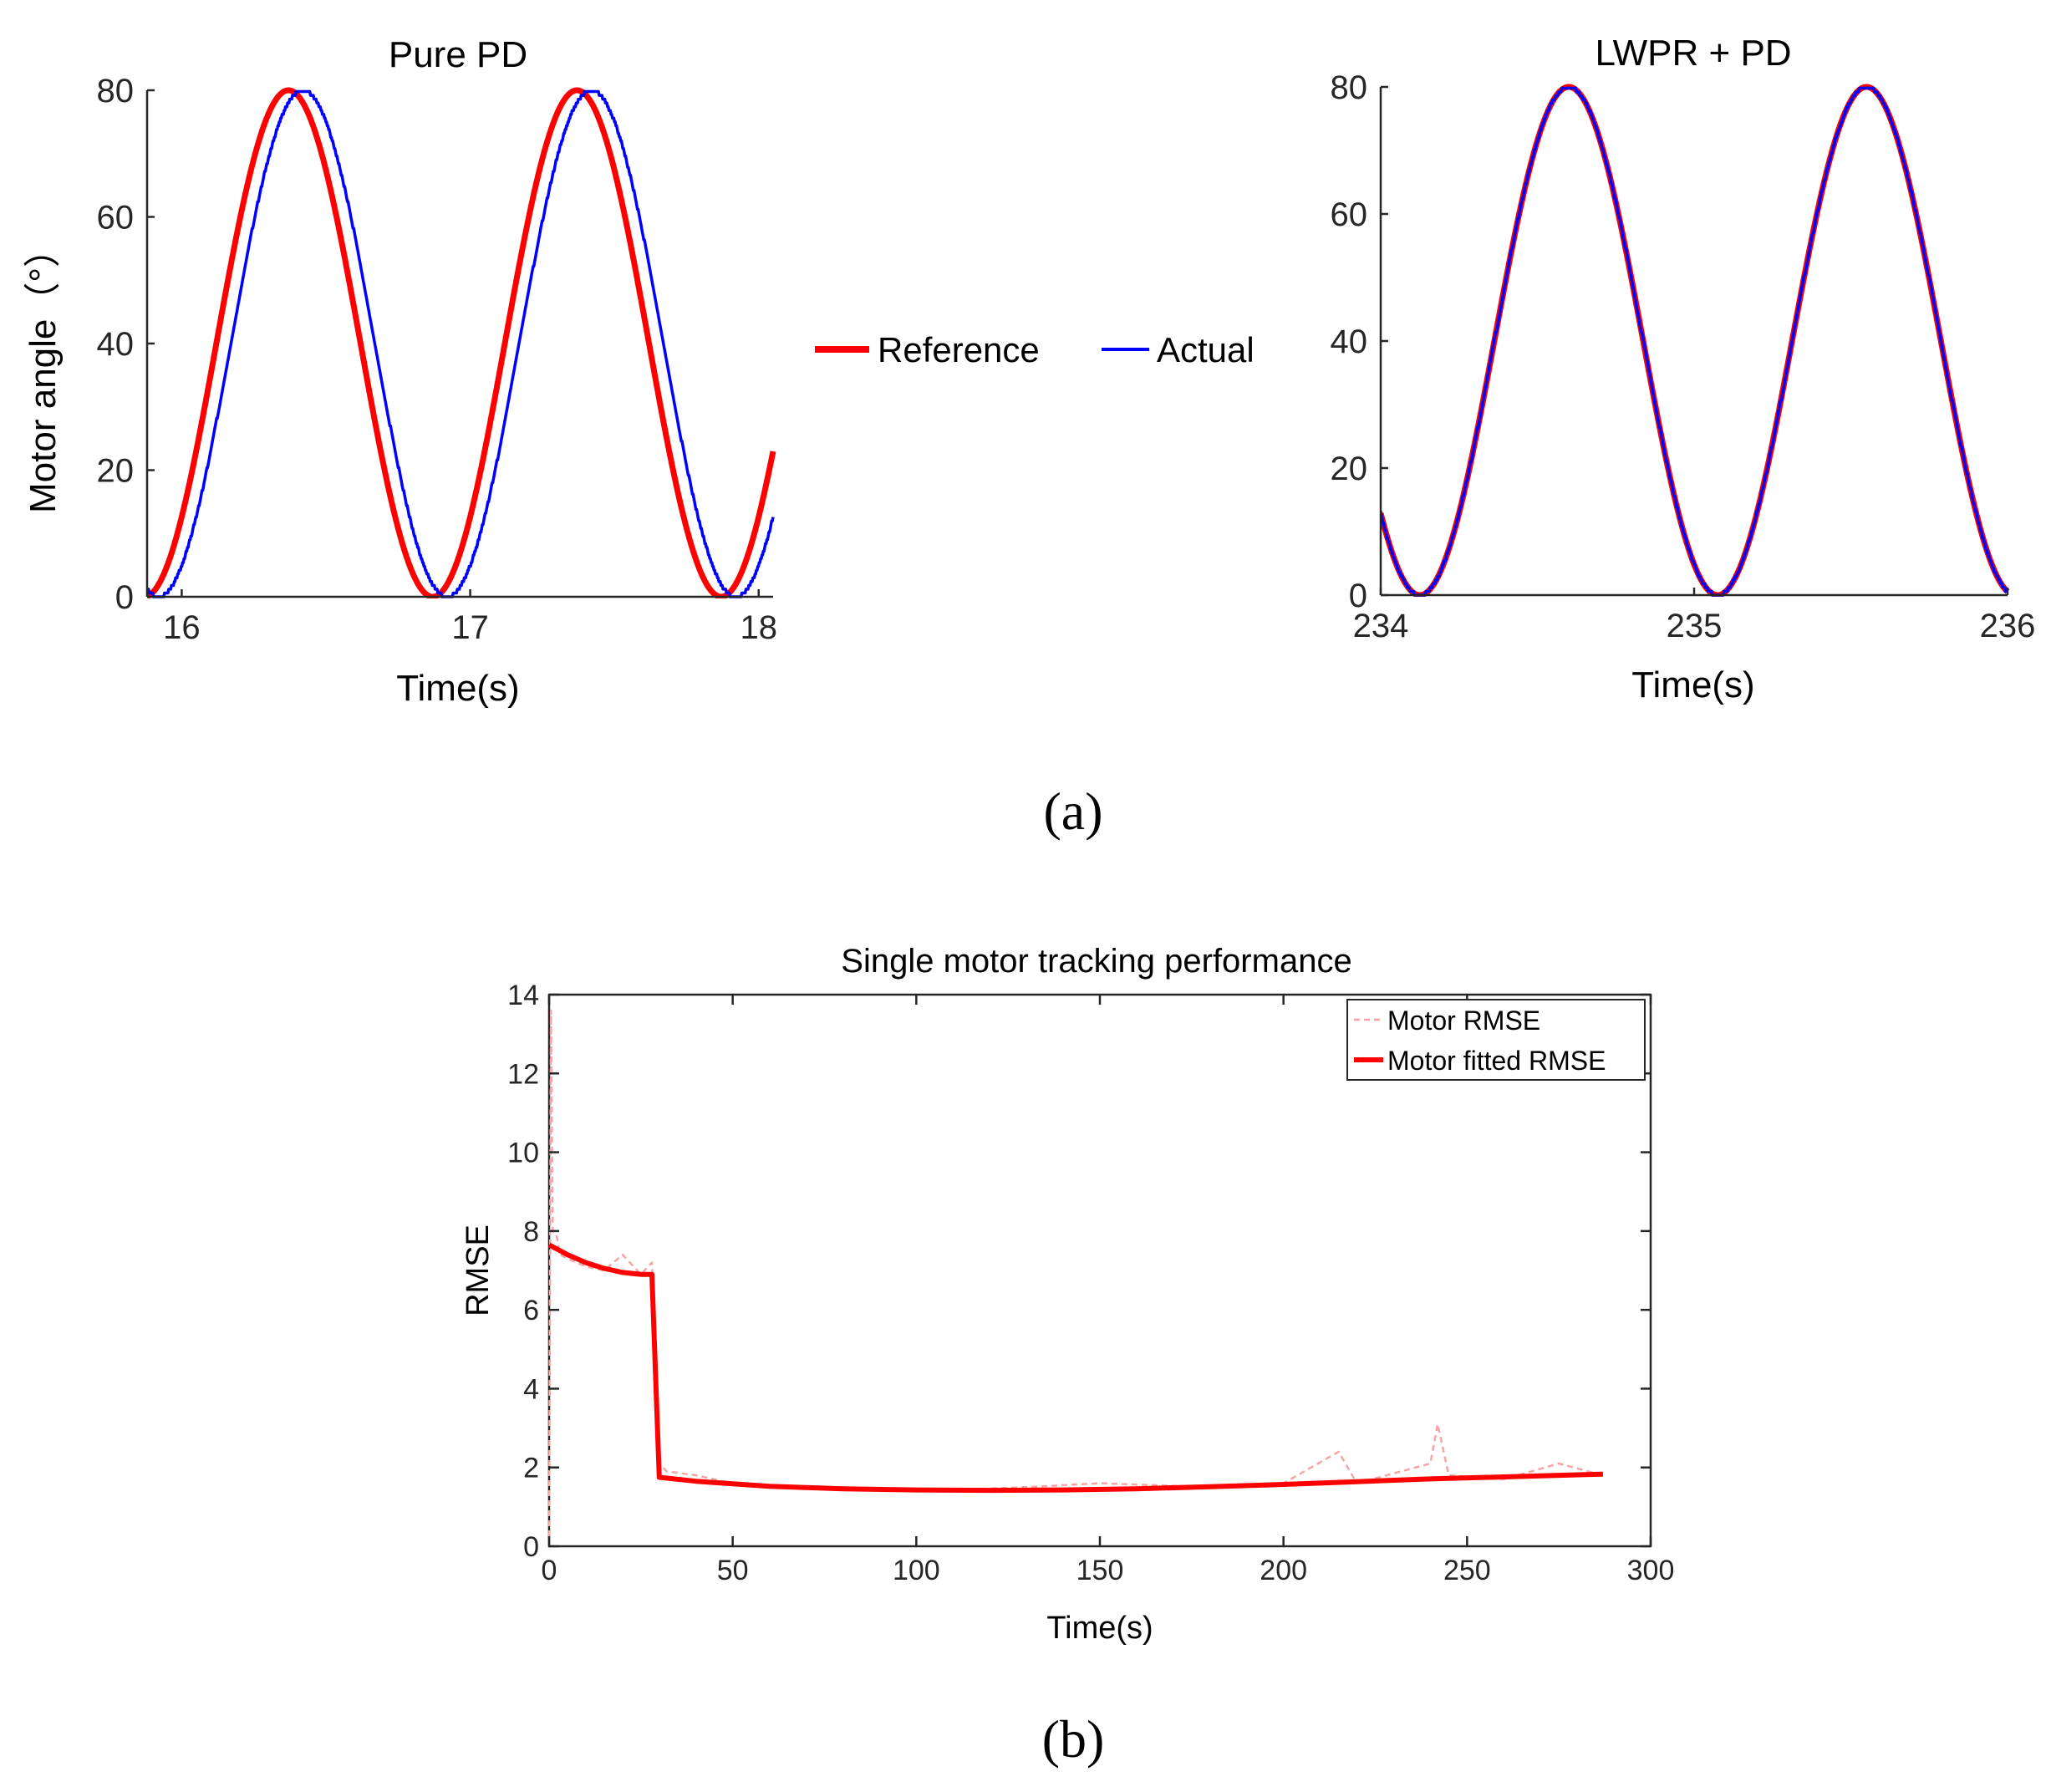 The height and width of the screenshot is (1792, 2051). Describe the element at coordinates (523, 1074) in the screenshot. I see `y-tick-label: 12` at that location.